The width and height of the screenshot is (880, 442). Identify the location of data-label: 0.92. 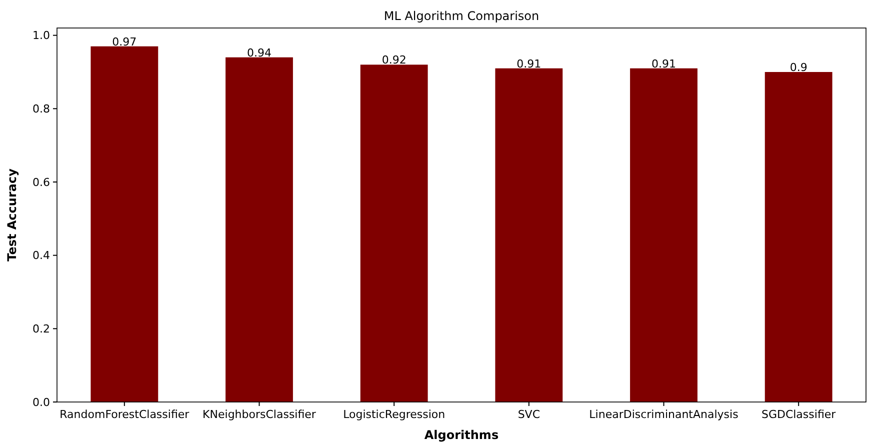
(394, 60).